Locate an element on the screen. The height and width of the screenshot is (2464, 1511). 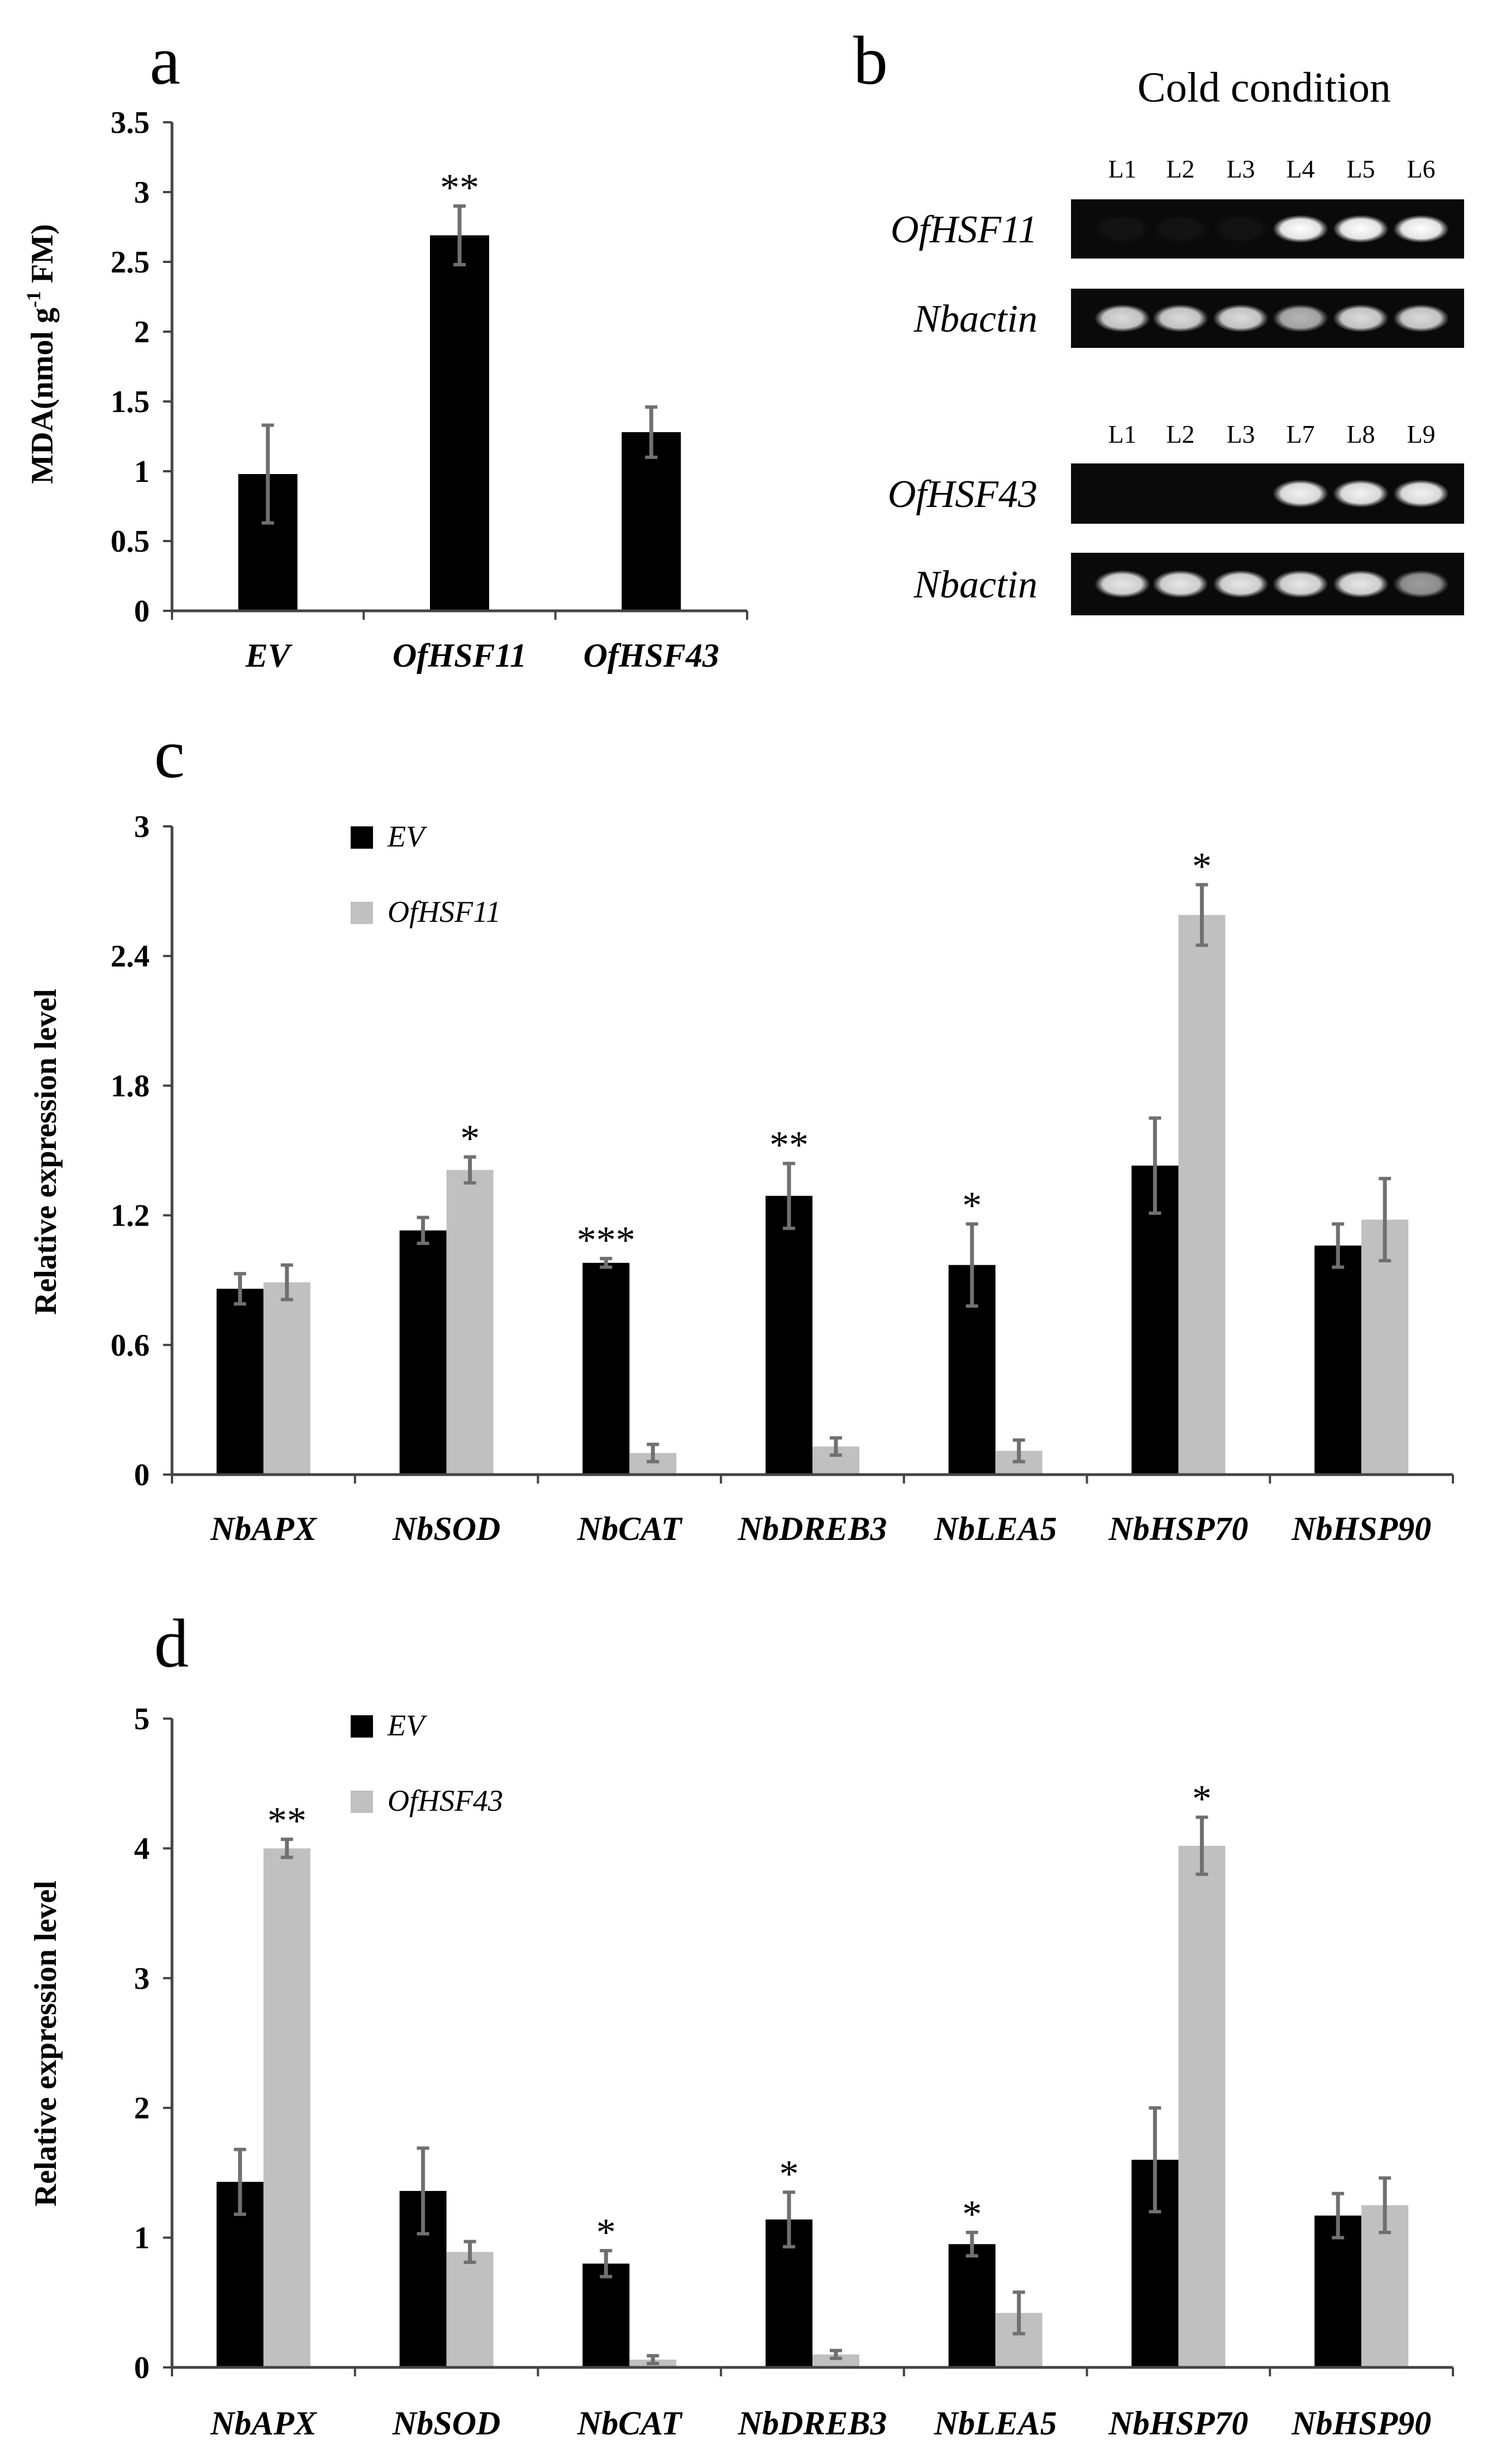
y-tick-label: 3.5 is located at coordinates (130, 123).